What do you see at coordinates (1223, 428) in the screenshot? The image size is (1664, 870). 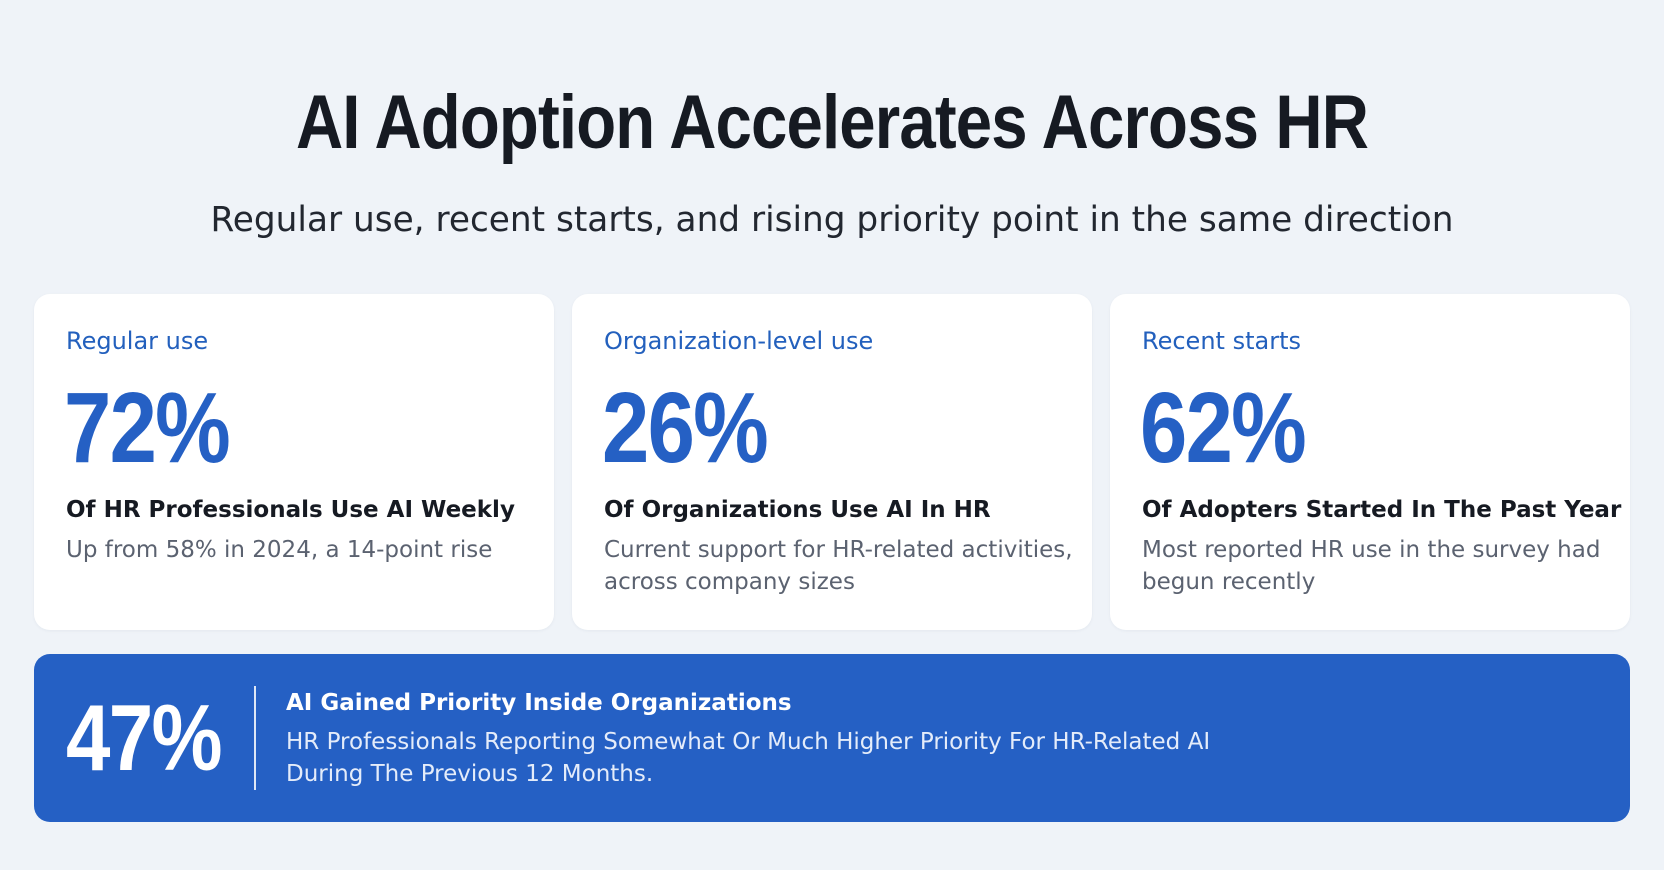 I see `stat-card-value: 62%` at bounding box center [1223, 428].